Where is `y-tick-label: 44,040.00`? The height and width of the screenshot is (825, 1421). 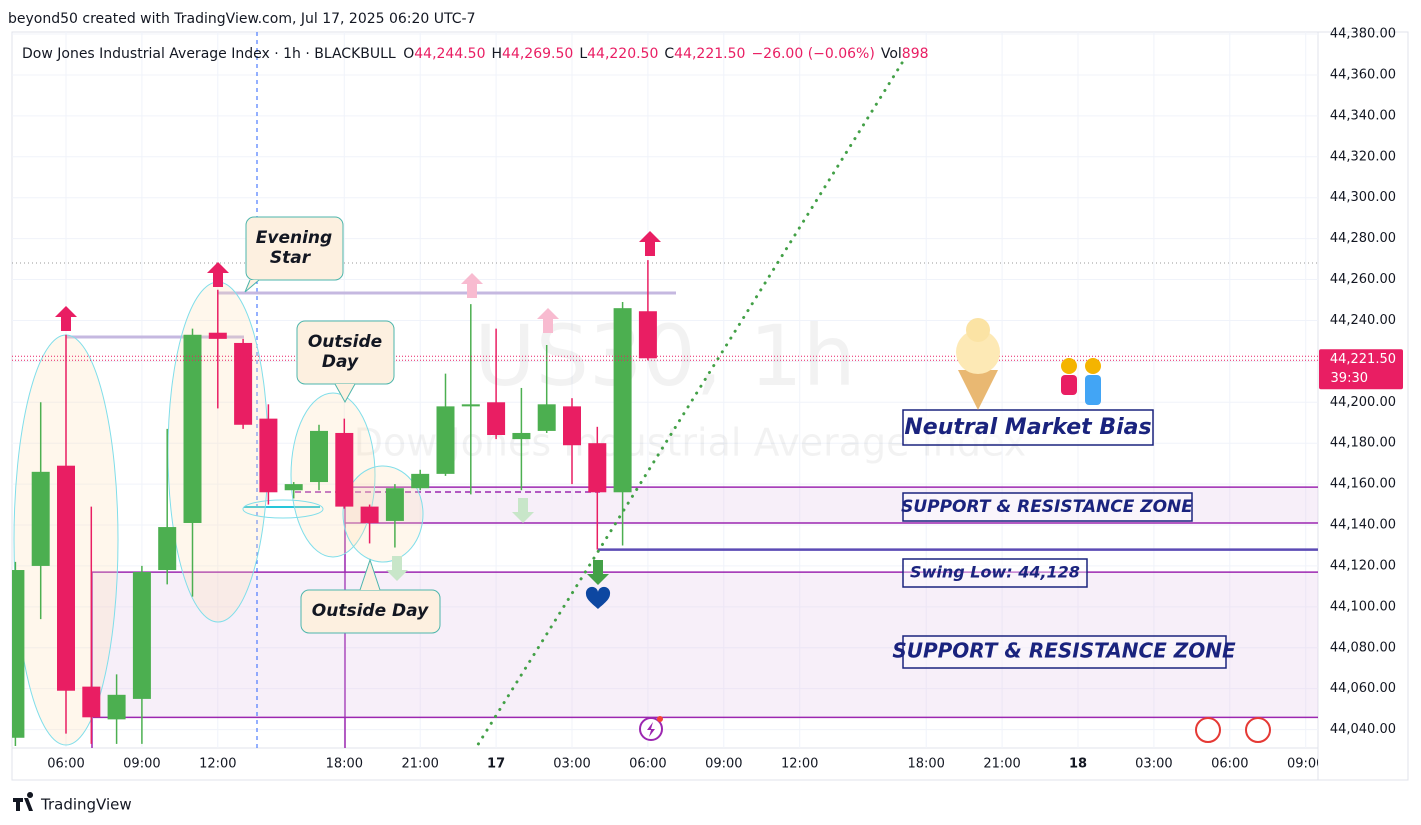 y-tick-label: 44,040.00 is located at coordinates (1363, 729).